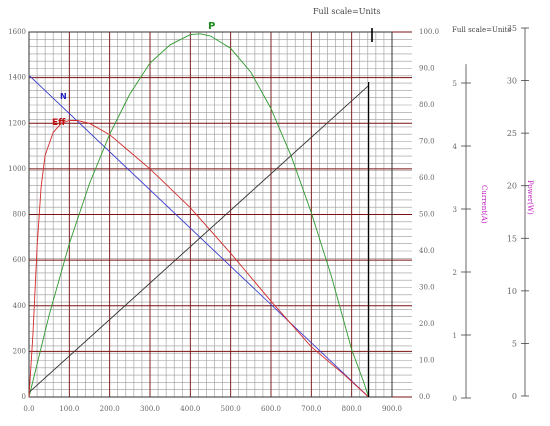 This screenshot has width=550, height=426. I want to click on x-tick-label: 0.0, so click(28, 409).